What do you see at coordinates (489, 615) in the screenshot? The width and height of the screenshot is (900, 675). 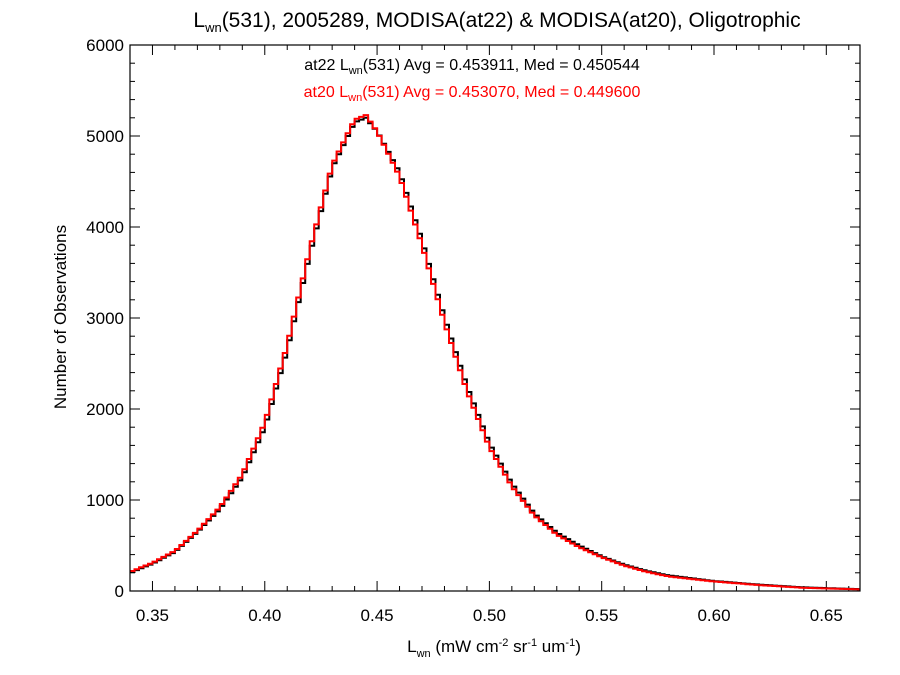 I see `x-tick-label: 0.50` at bounding box center [489, 615].